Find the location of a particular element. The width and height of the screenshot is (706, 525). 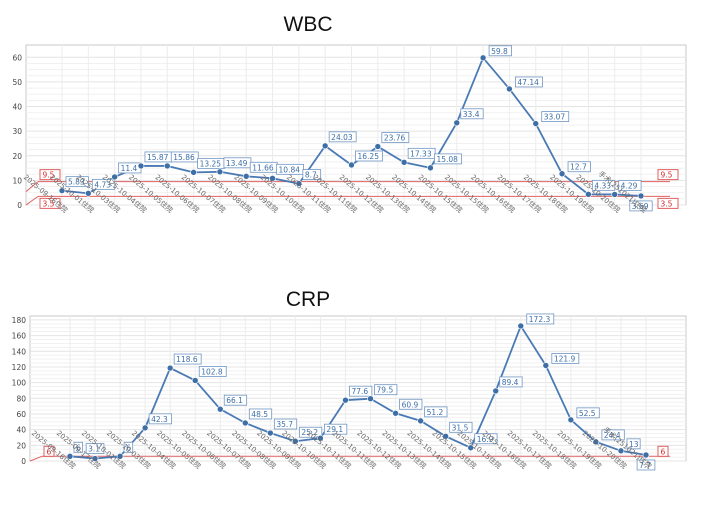

wbc-data-label: 23.76 is located at coordinates (395, 138).